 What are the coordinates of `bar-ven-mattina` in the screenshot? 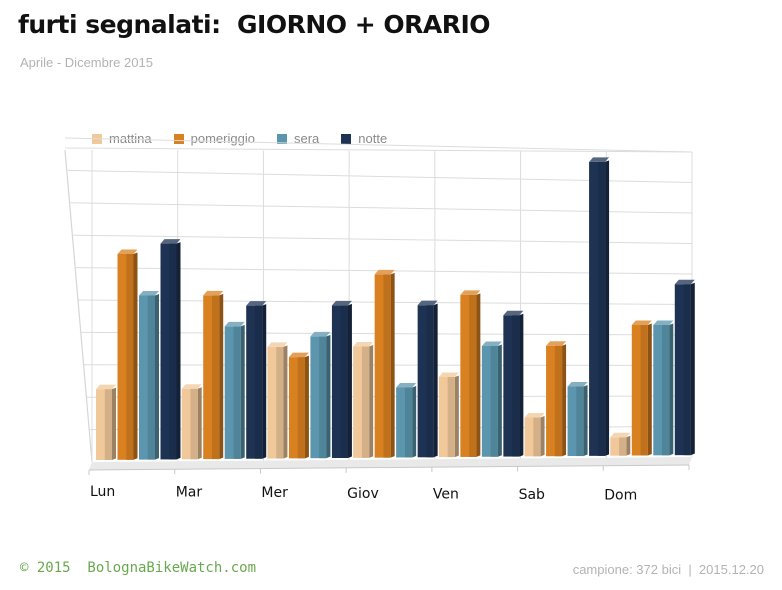 It's located at (448, 415).